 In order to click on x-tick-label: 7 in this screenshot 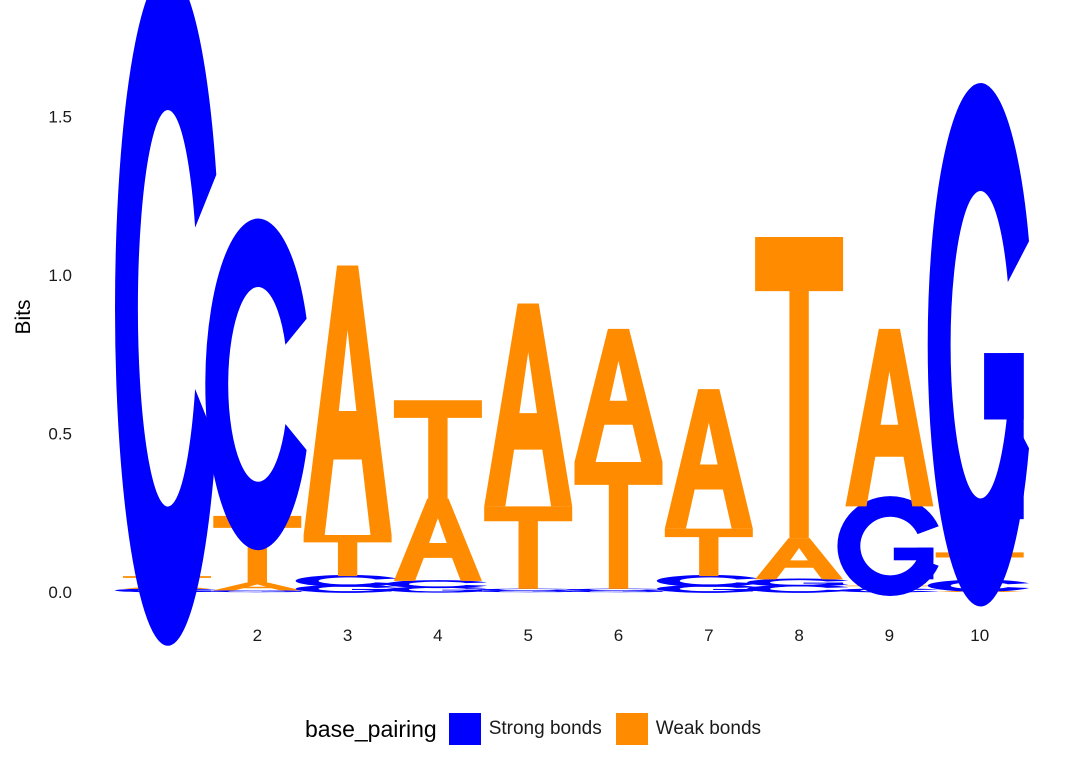, I will do `click(708, 635)`.